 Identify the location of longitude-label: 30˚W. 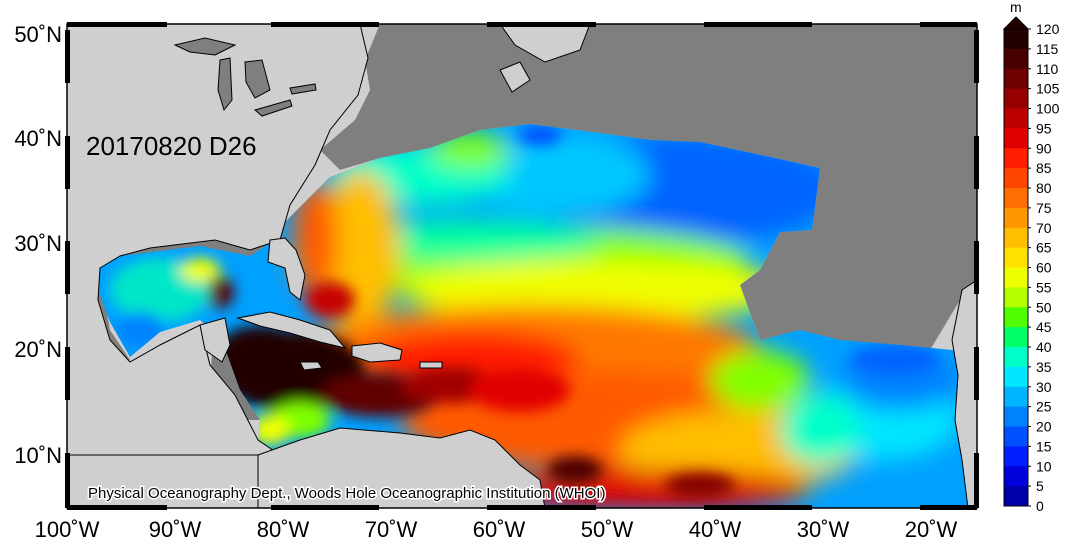
(823, 529).